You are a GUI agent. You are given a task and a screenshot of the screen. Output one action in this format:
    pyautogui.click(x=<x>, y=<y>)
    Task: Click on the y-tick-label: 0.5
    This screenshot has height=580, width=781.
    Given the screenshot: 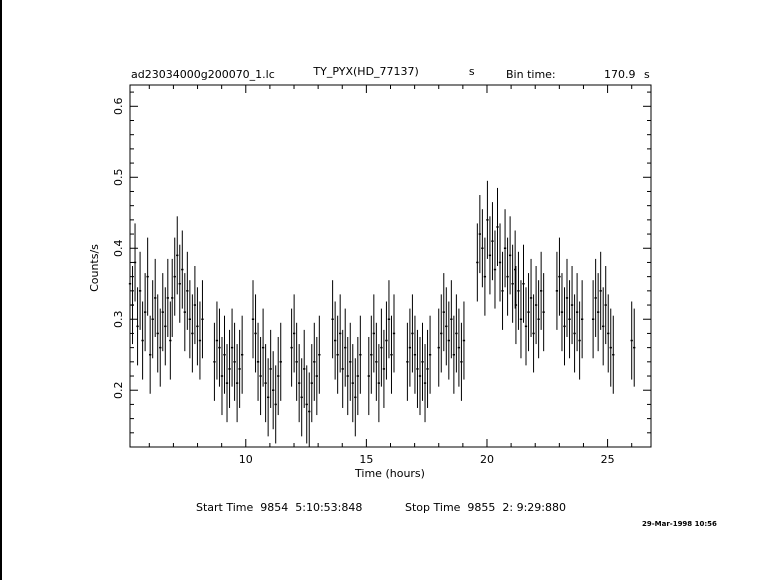 What is the action you would take?
    pyautogui.click(x=118, y=178)
    